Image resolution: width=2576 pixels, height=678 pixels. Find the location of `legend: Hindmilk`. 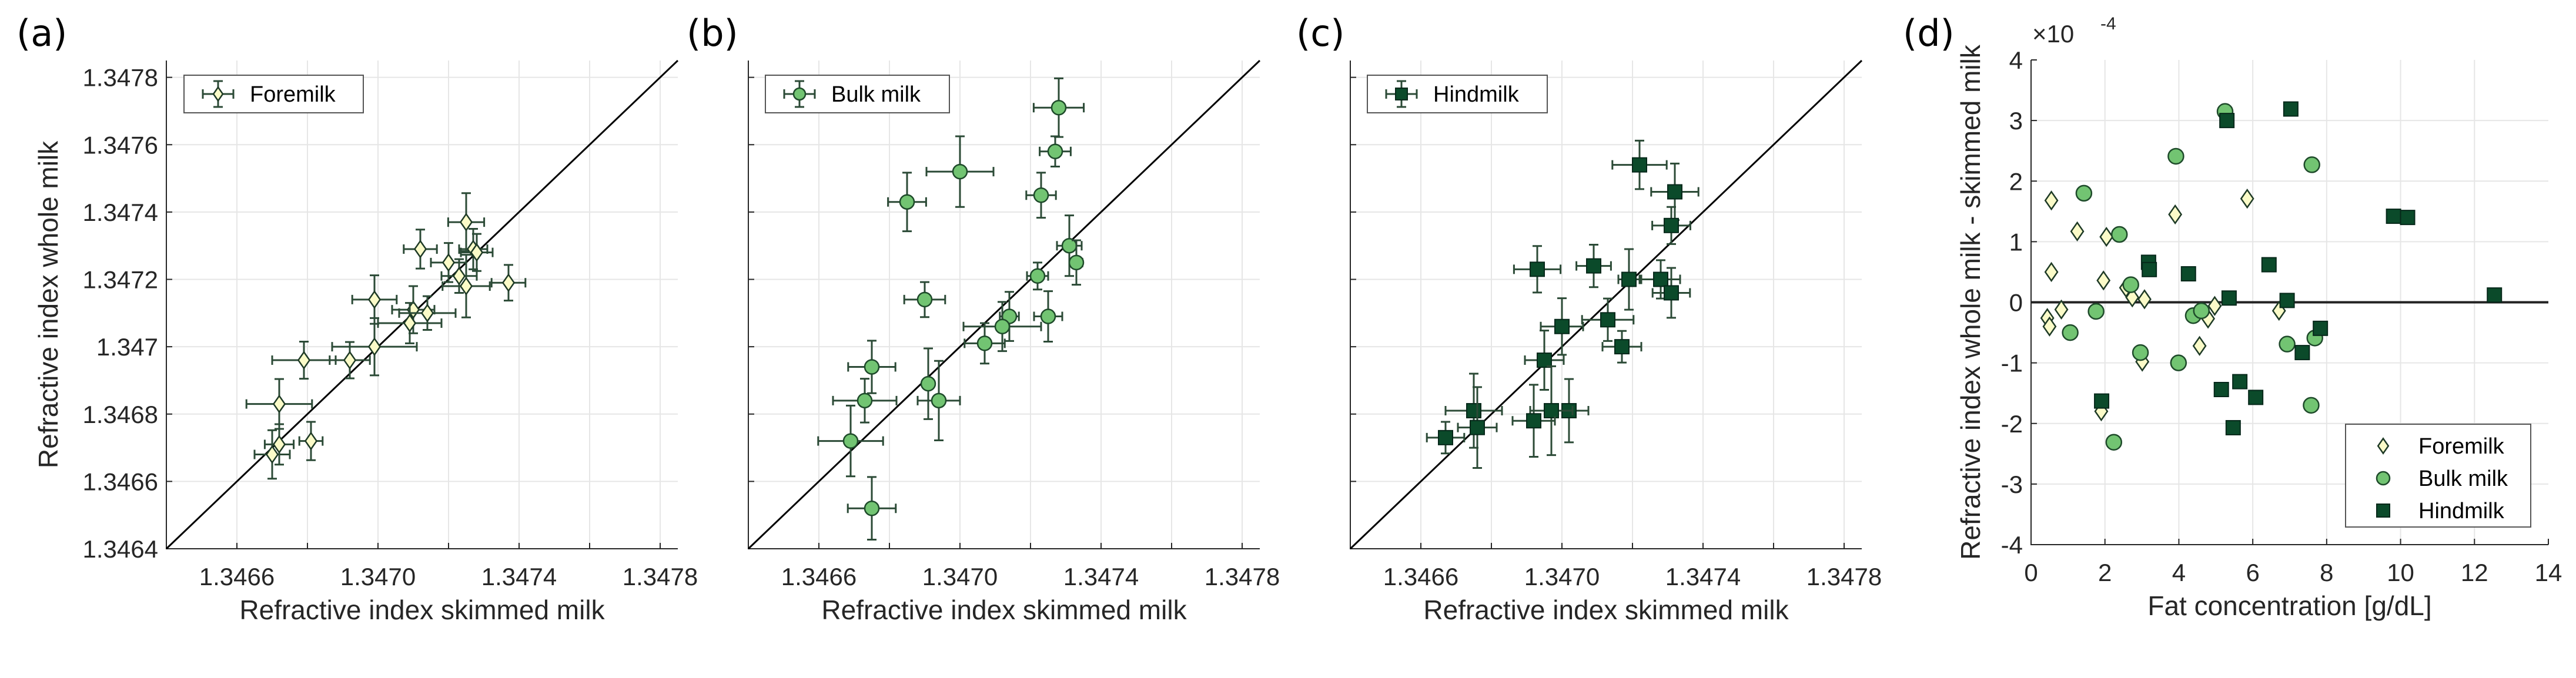

legend: Hindmilk is located at coordinates (1457, 94).